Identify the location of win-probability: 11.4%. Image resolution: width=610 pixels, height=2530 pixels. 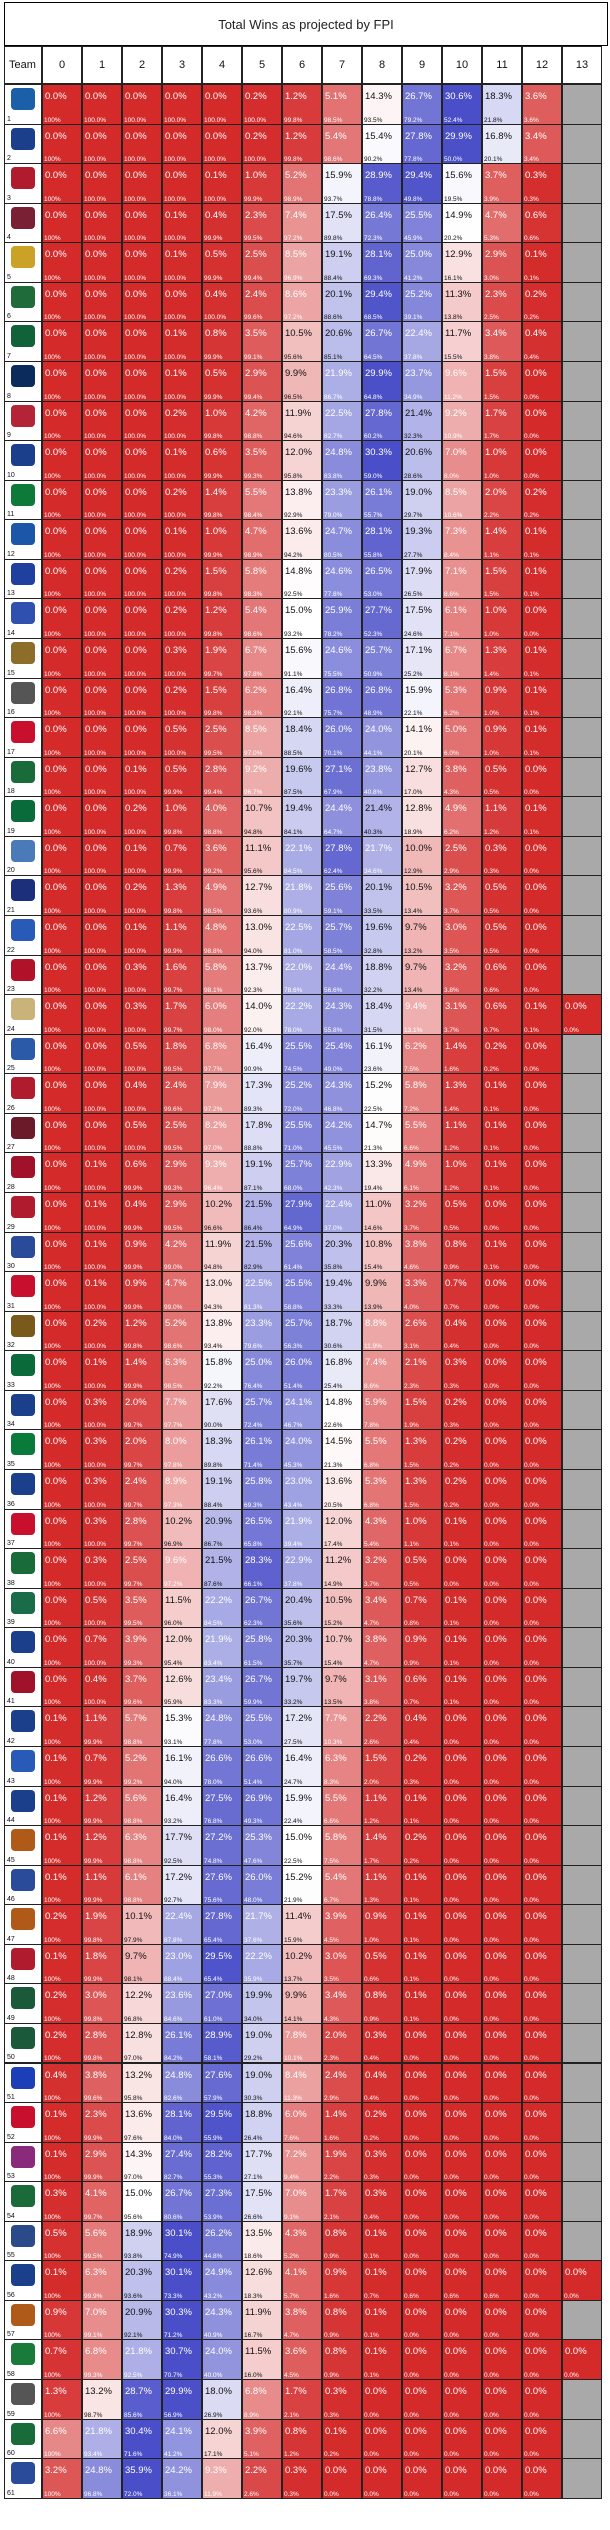
(298, 1917).